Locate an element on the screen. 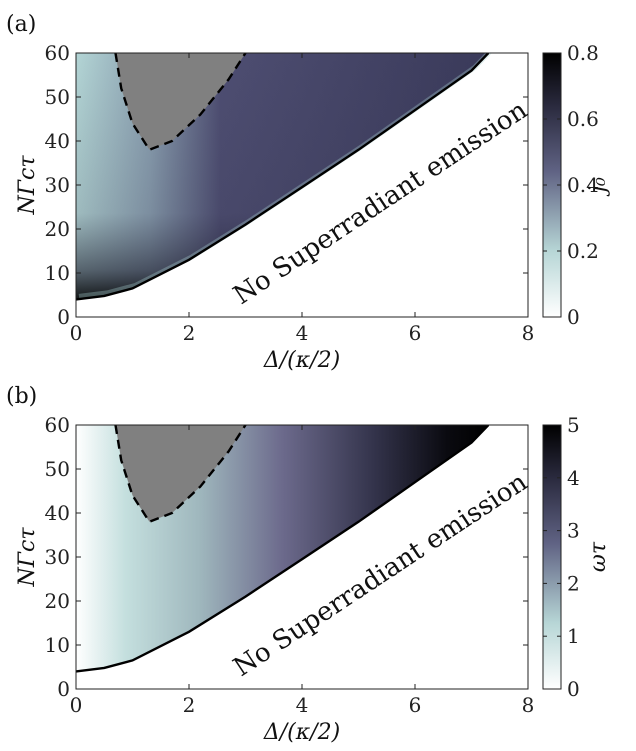 This screenshot has height=751, width=636. colorbar-tick-label: 5 is located at coordinates (573, 425).